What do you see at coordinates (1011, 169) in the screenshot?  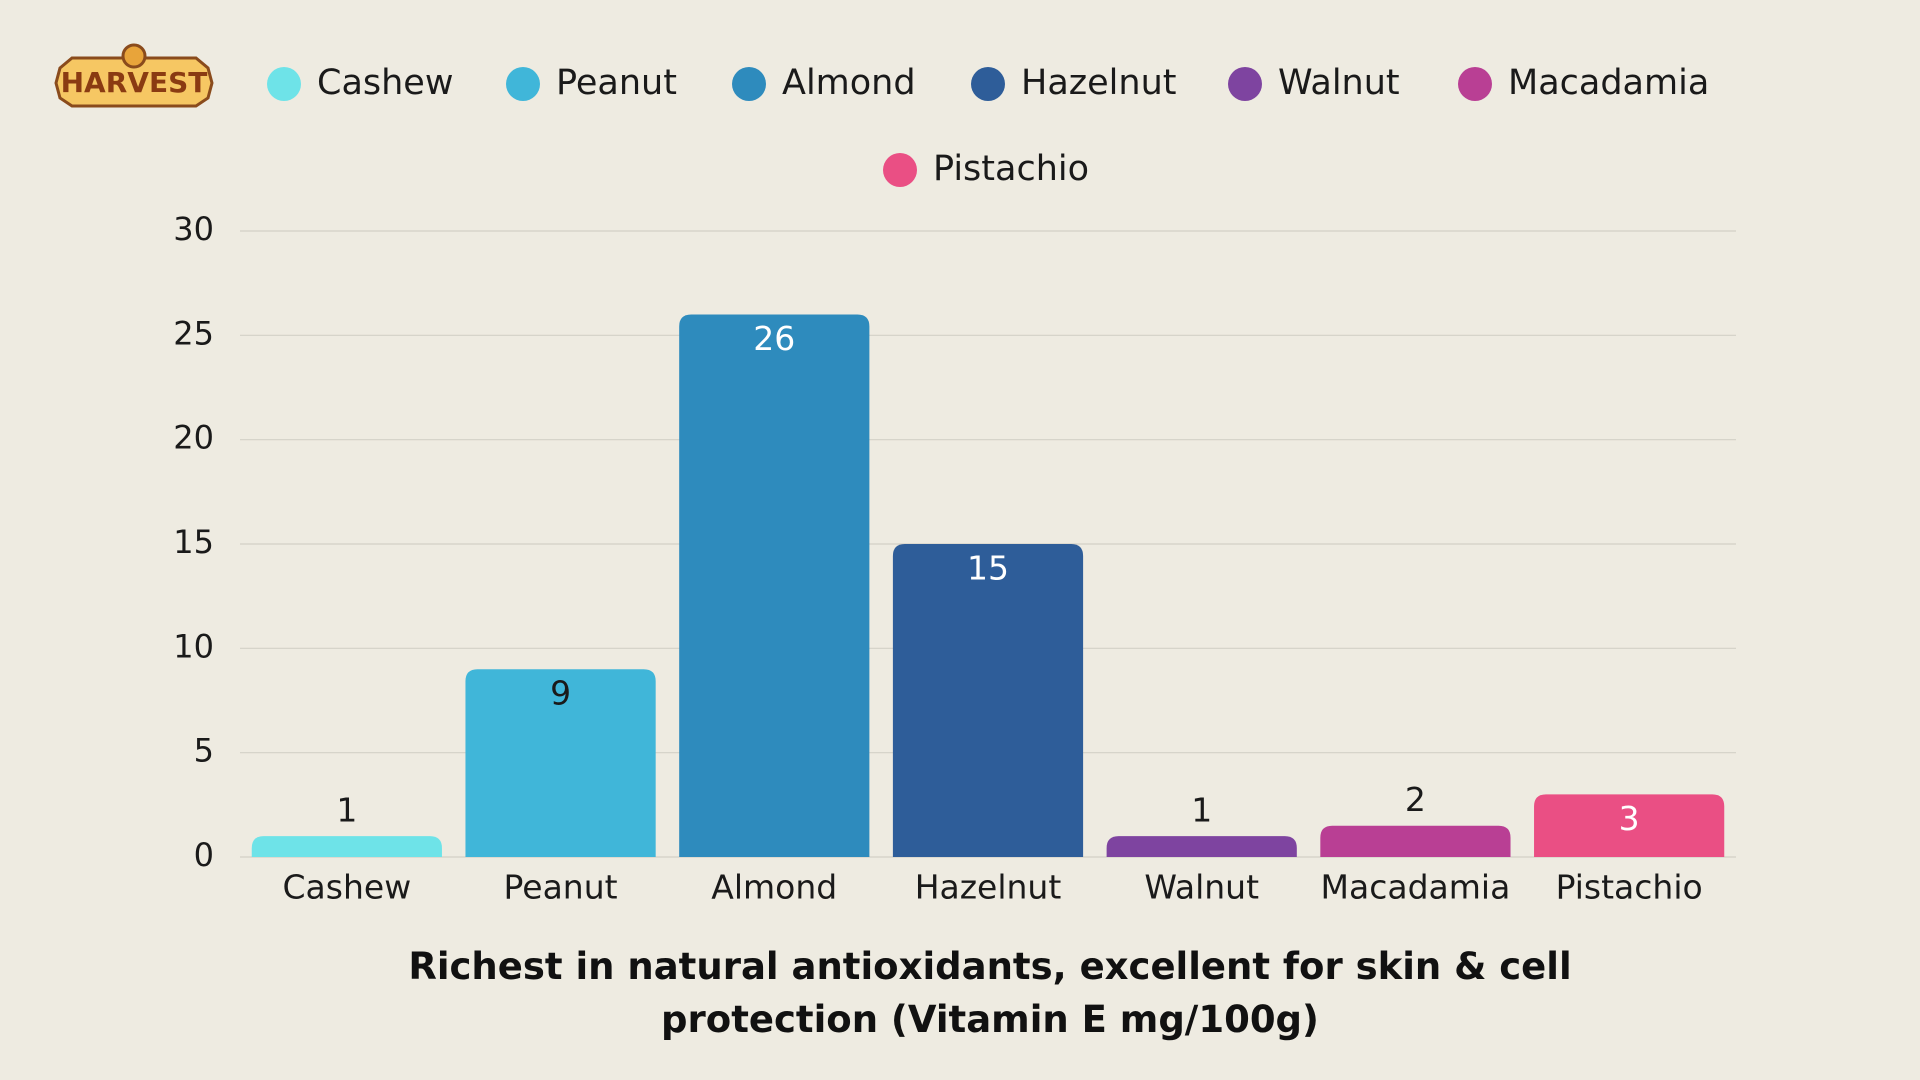 I see `legend-label: Pistachio` at bounding box center [1011, 169].